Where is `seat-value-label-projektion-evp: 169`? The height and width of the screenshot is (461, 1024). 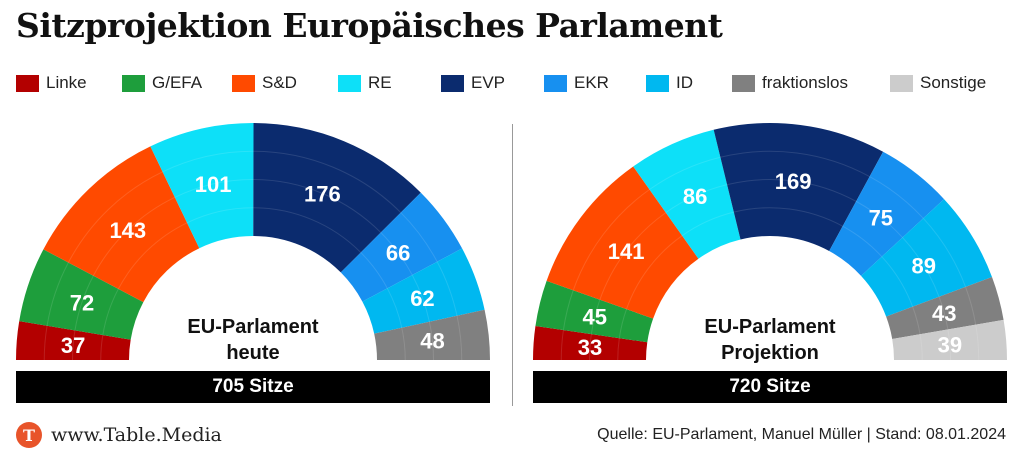 seat-value-label-projektion-evp: 169 is located at coordinates (793, 181).